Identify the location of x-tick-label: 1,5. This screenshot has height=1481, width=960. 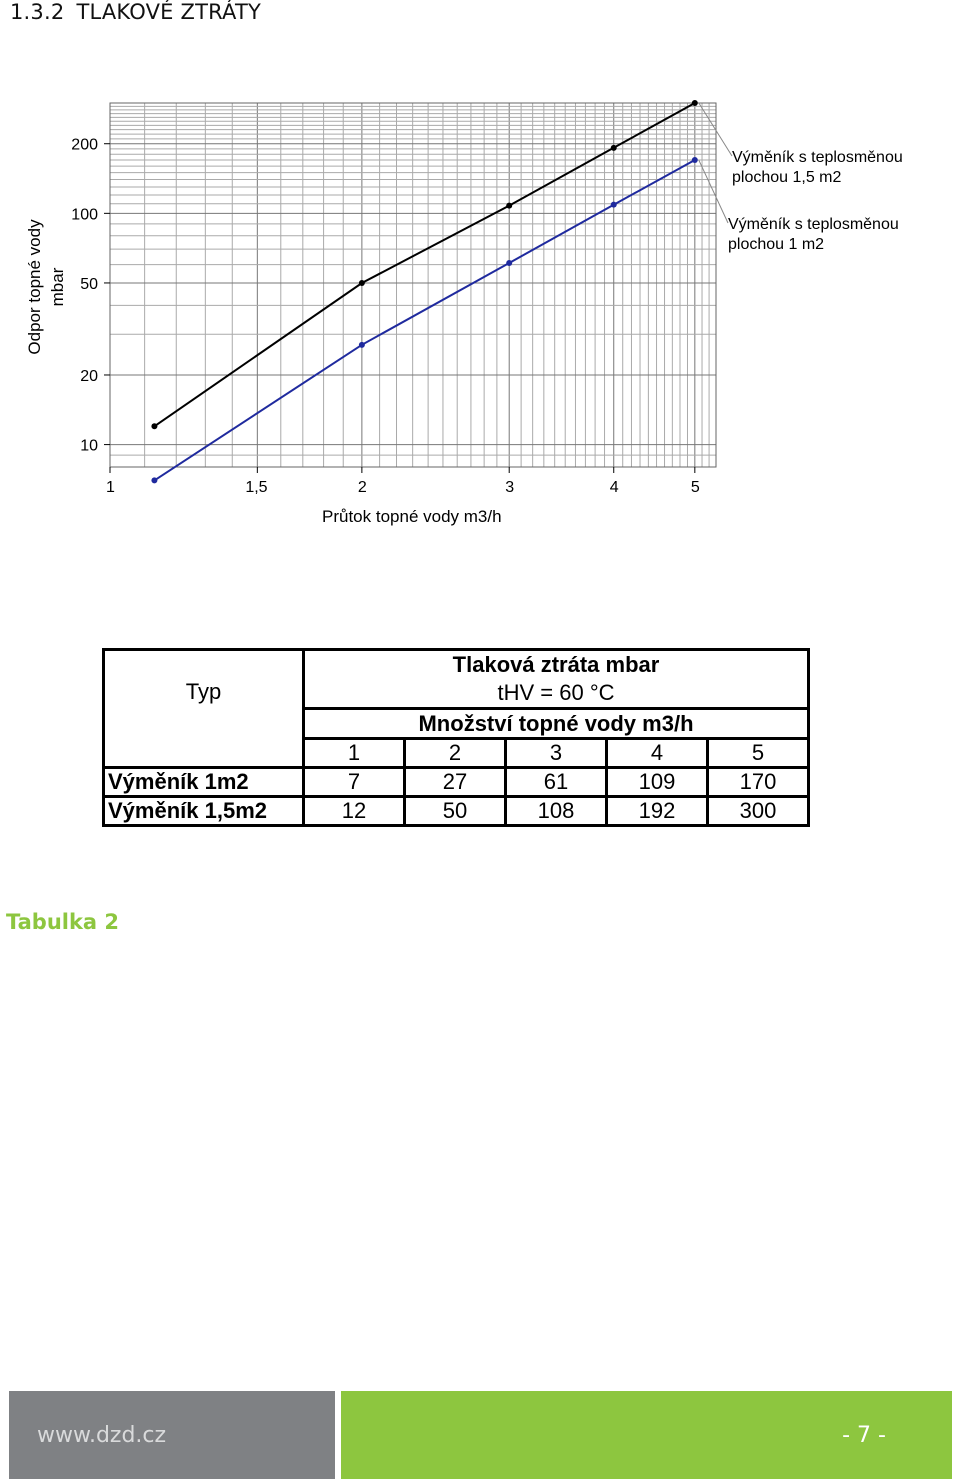
(256, 487).